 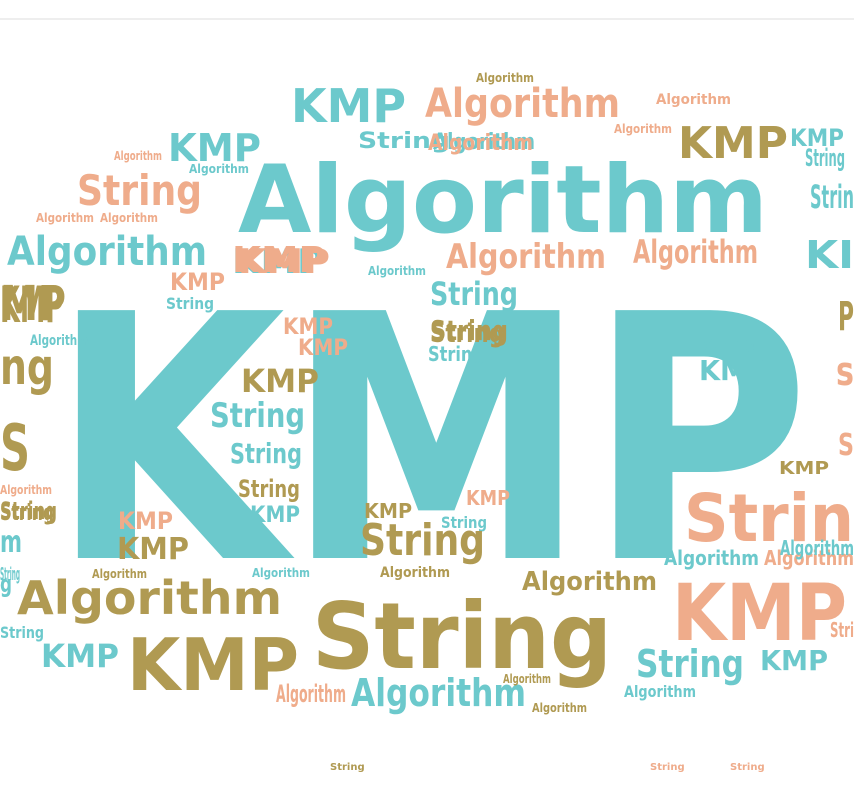 I want to click on cloud-word-mp: MP, so click(x=33, y=304).